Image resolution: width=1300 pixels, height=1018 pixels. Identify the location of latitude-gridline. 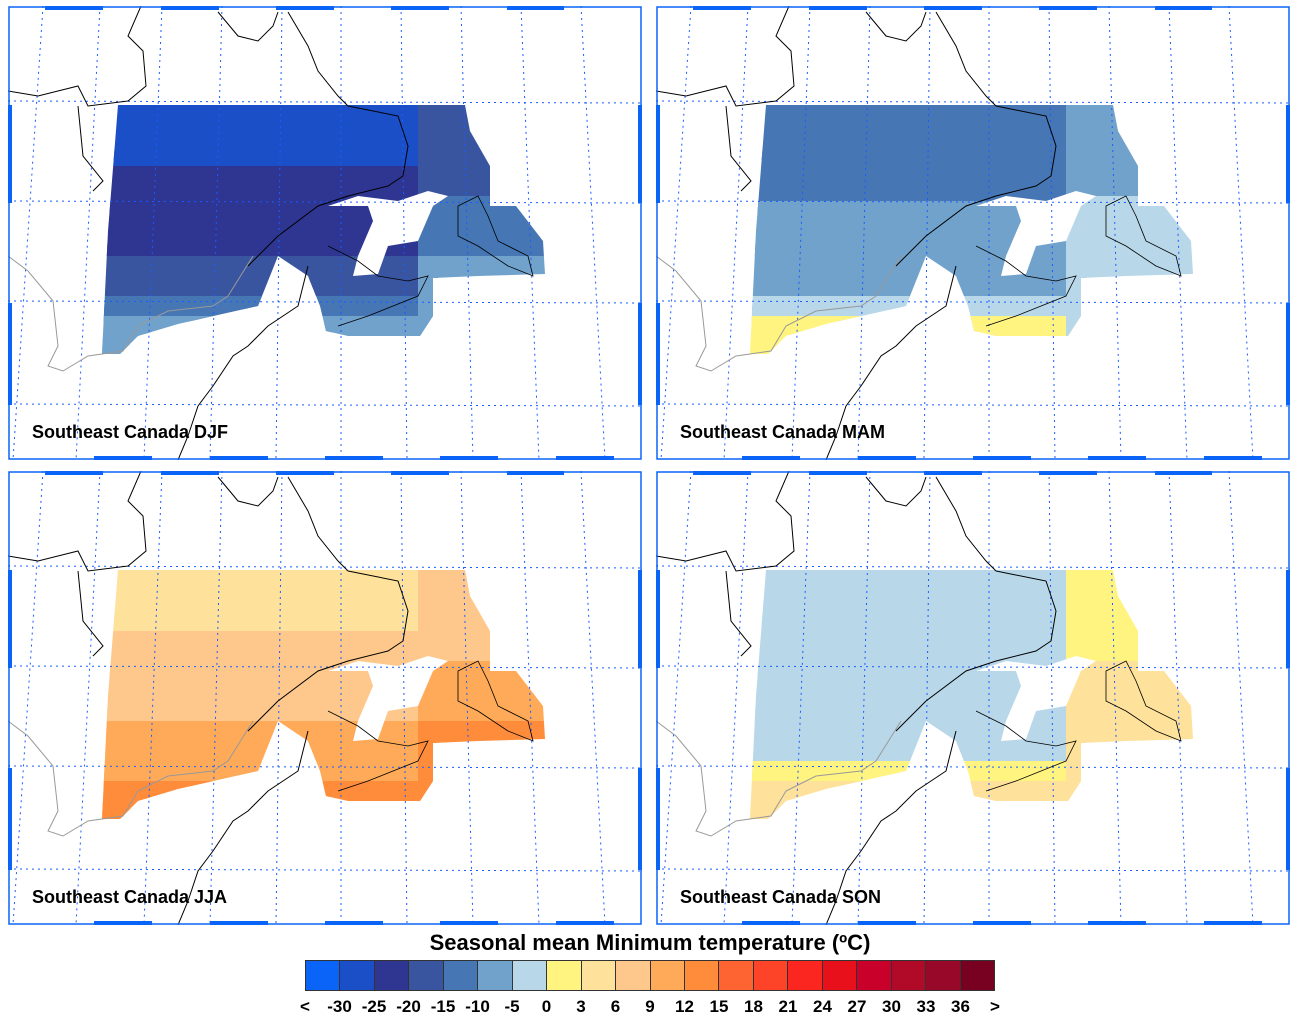
(973, 767).